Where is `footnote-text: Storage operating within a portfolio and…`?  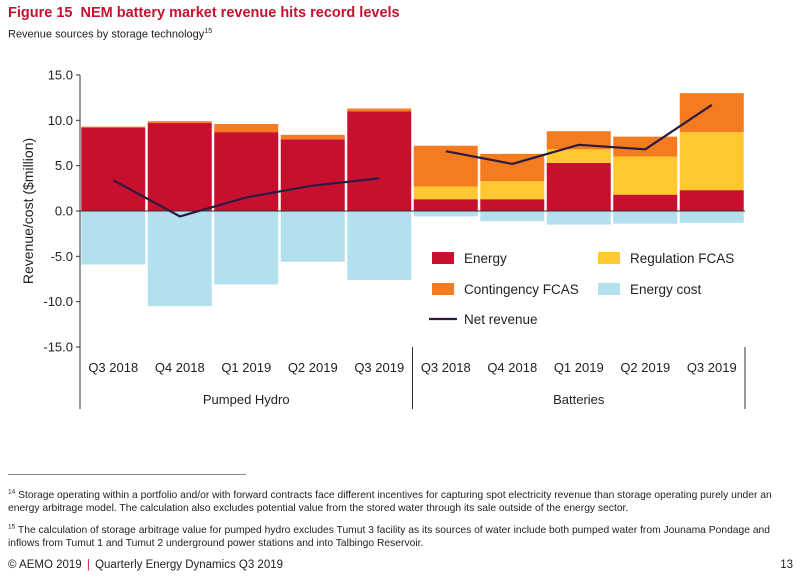
footnote-text: Storage operating within a portfolio and… is located at coordinates (390, 502).